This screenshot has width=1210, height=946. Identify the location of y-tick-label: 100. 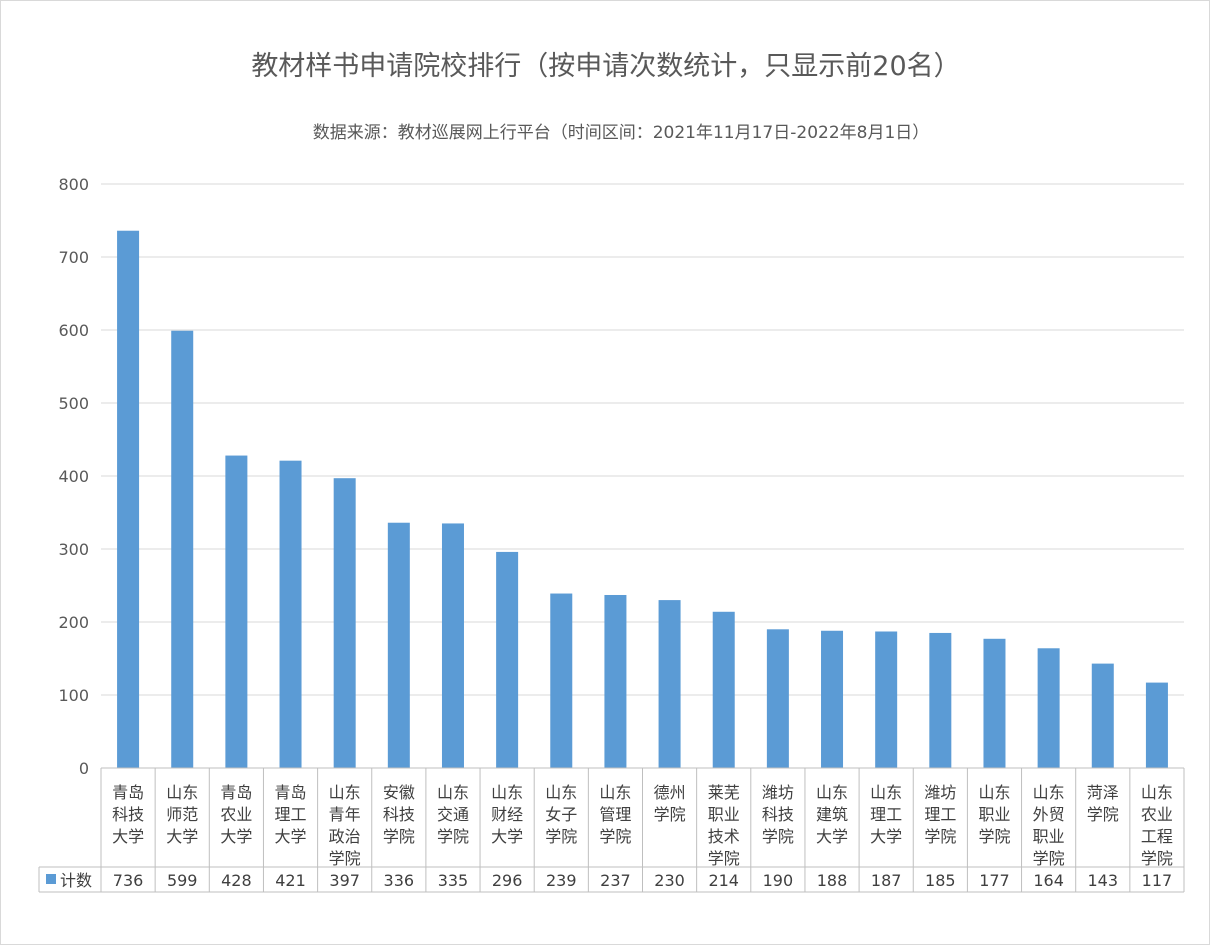
(73, 695).